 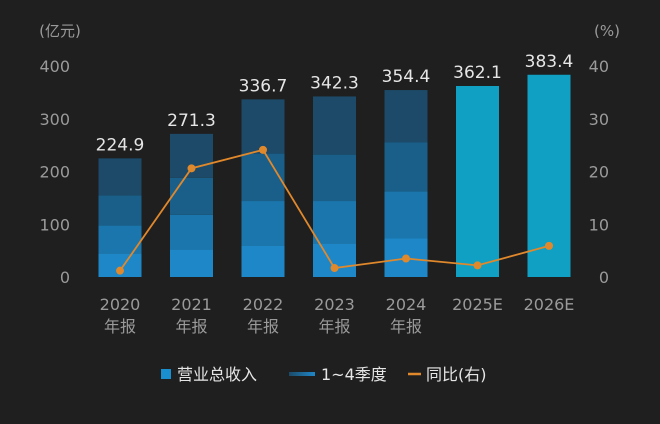 I want to click on bar-value-label: 383.4, so click(x=549, y=62).